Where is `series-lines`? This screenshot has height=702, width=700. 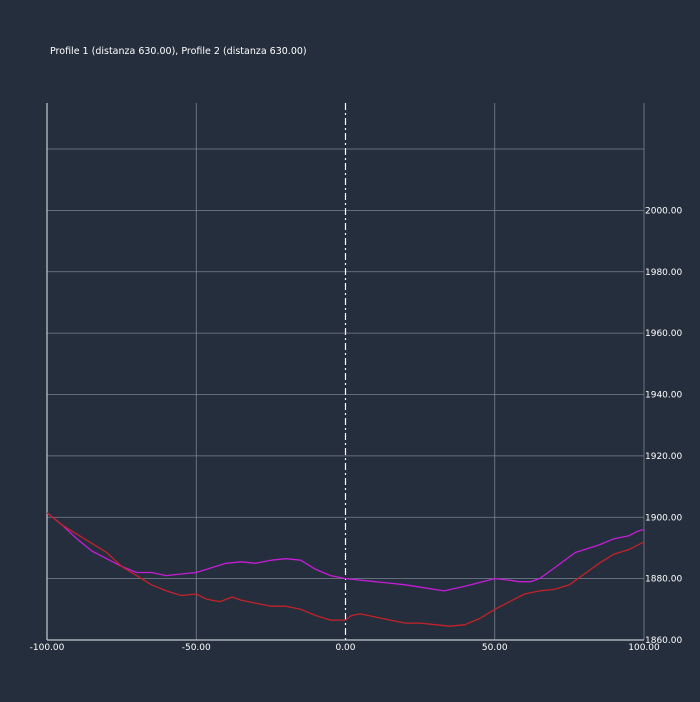
series-lines is located at coordinates (345, 569).